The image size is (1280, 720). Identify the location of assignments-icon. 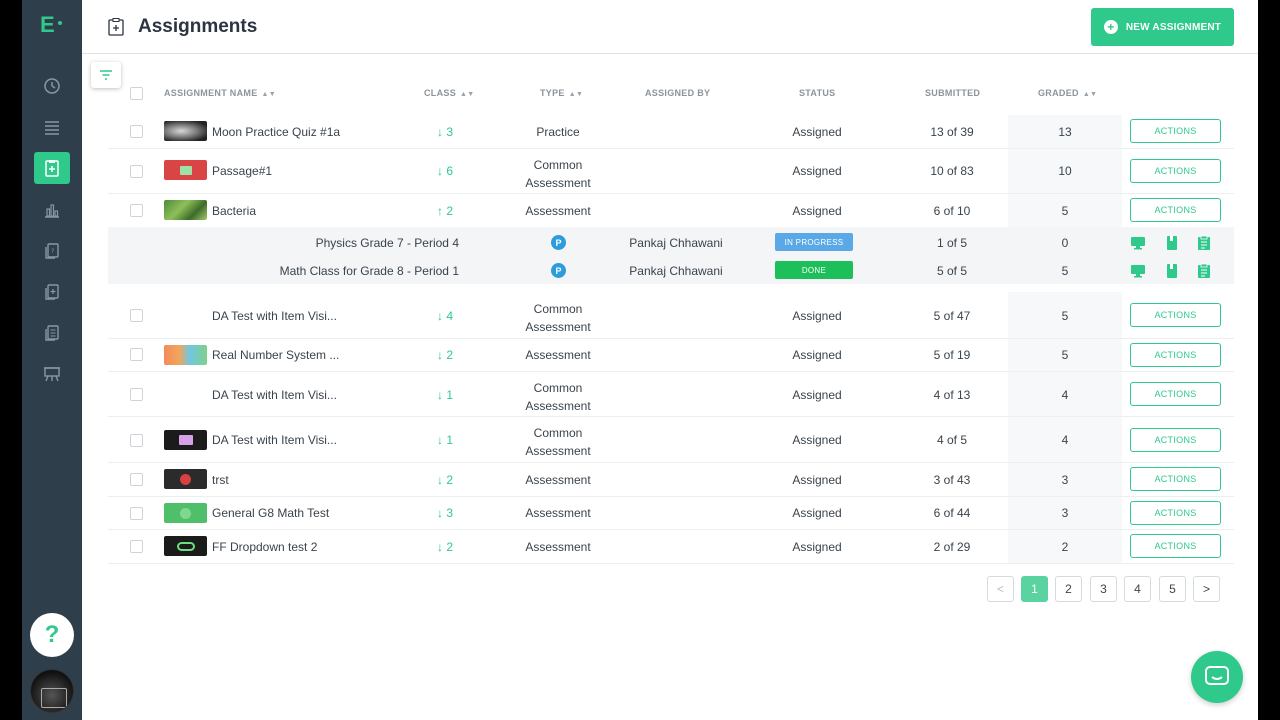
(52, 168).